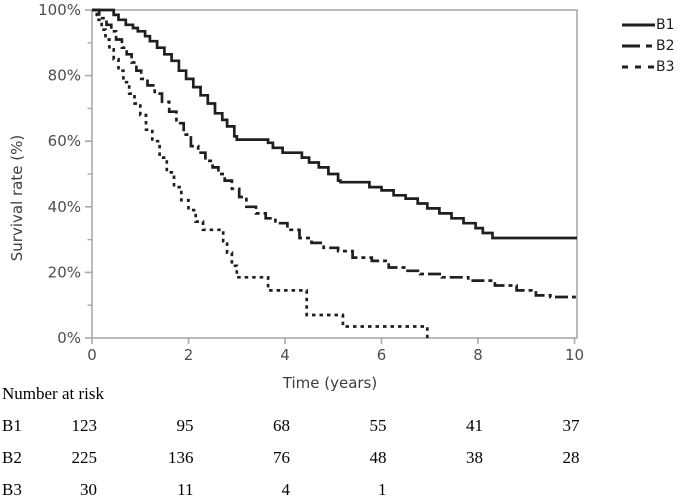 Image resolution: width=685 pixels, height=501 pixels. What do you see at coordinates (574, 355) in the screenshot?
I see `x-tick-label: 10` at bounding box center [574, 355].